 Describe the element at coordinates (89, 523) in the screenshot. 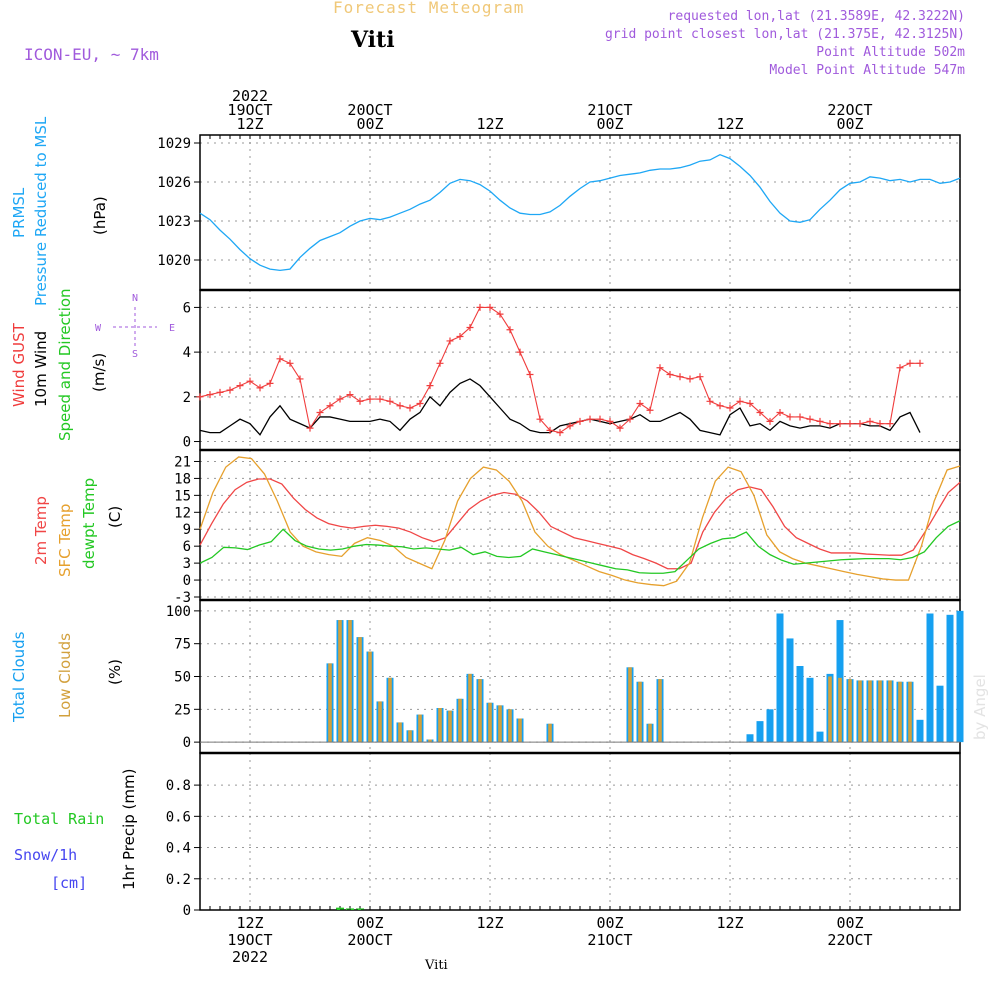

I see `temp-axis-label: dewpt Temp` at that location.